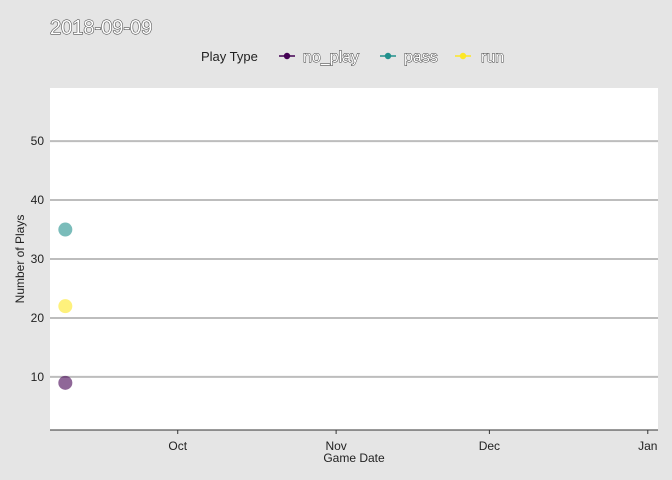 The height and width of the screenshot is (480, 672). I want to click on x-tick-label: Oct, so click(177, 446).